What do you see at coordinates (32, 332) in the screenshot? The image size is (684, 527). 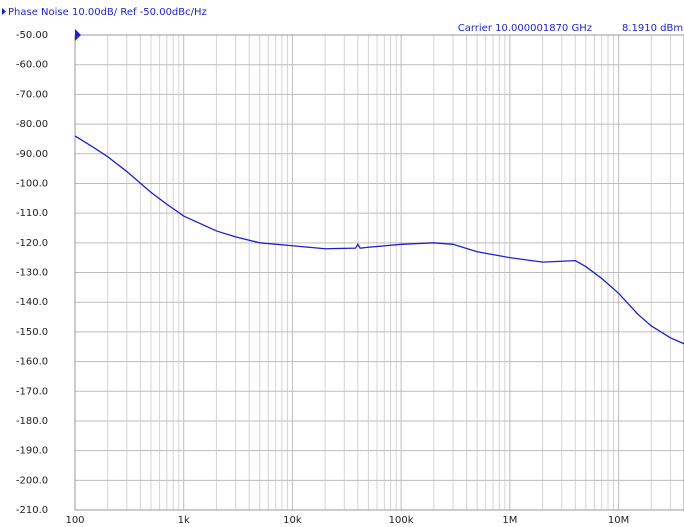 I see `y-tick-label: -150.0` at bounding box center [32, 332].